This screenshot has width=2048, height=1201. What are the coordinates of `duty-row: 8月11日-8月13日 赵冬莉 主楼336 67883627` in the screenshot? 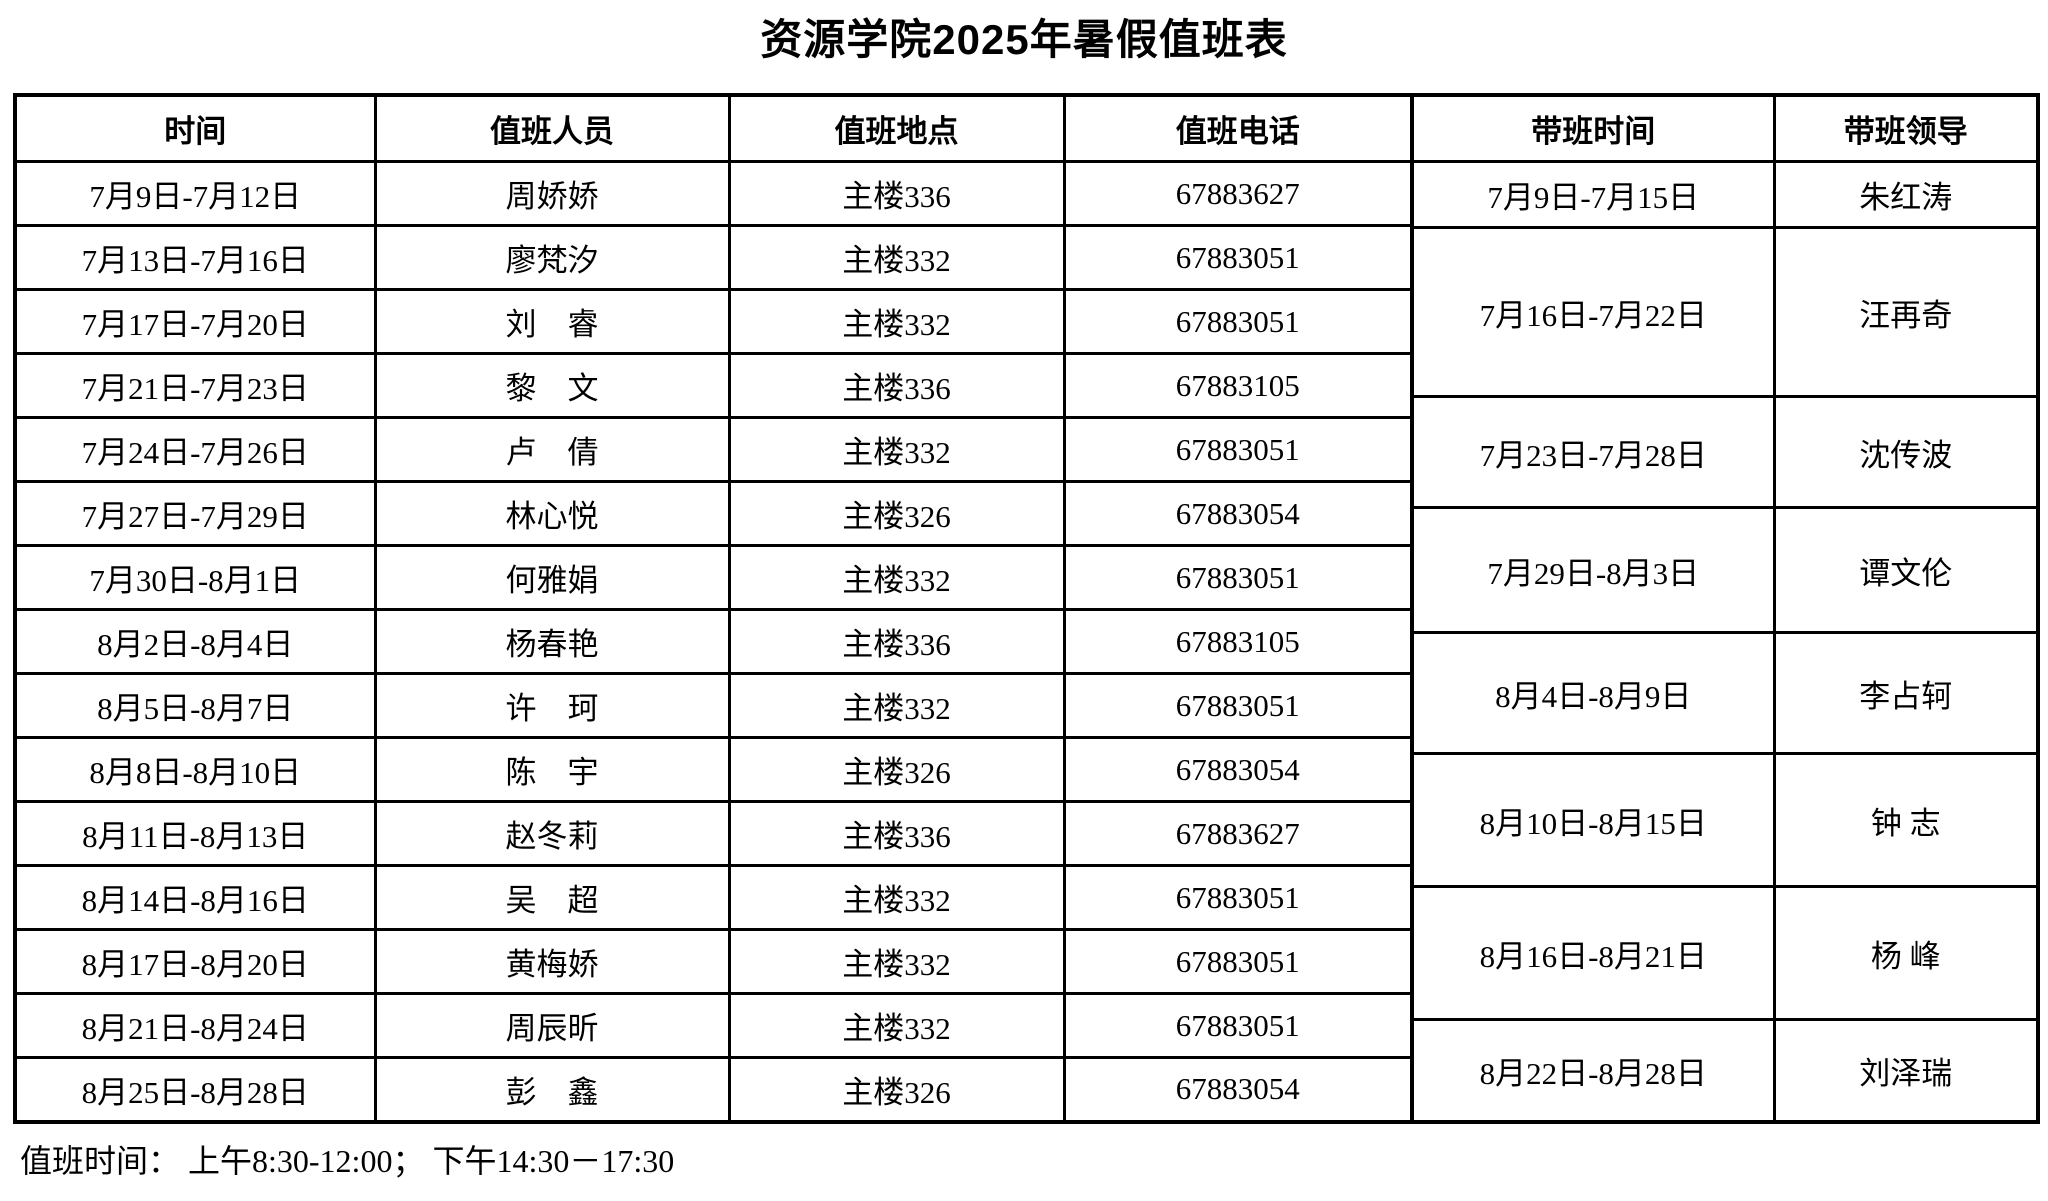 It's located at (713, 833).